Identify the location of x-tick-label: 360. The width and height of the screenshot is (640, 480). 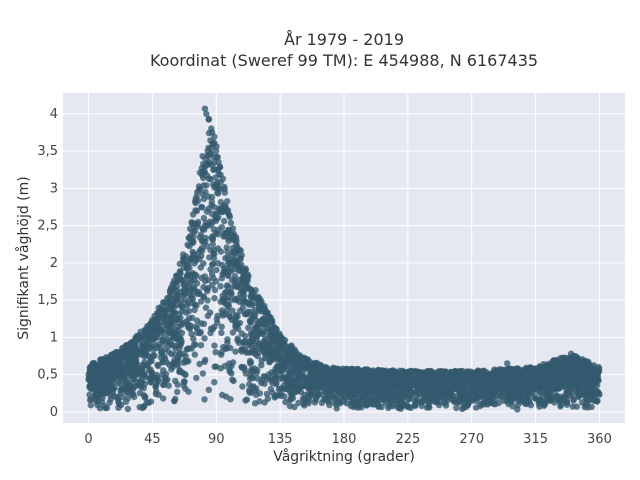
(599, 439).